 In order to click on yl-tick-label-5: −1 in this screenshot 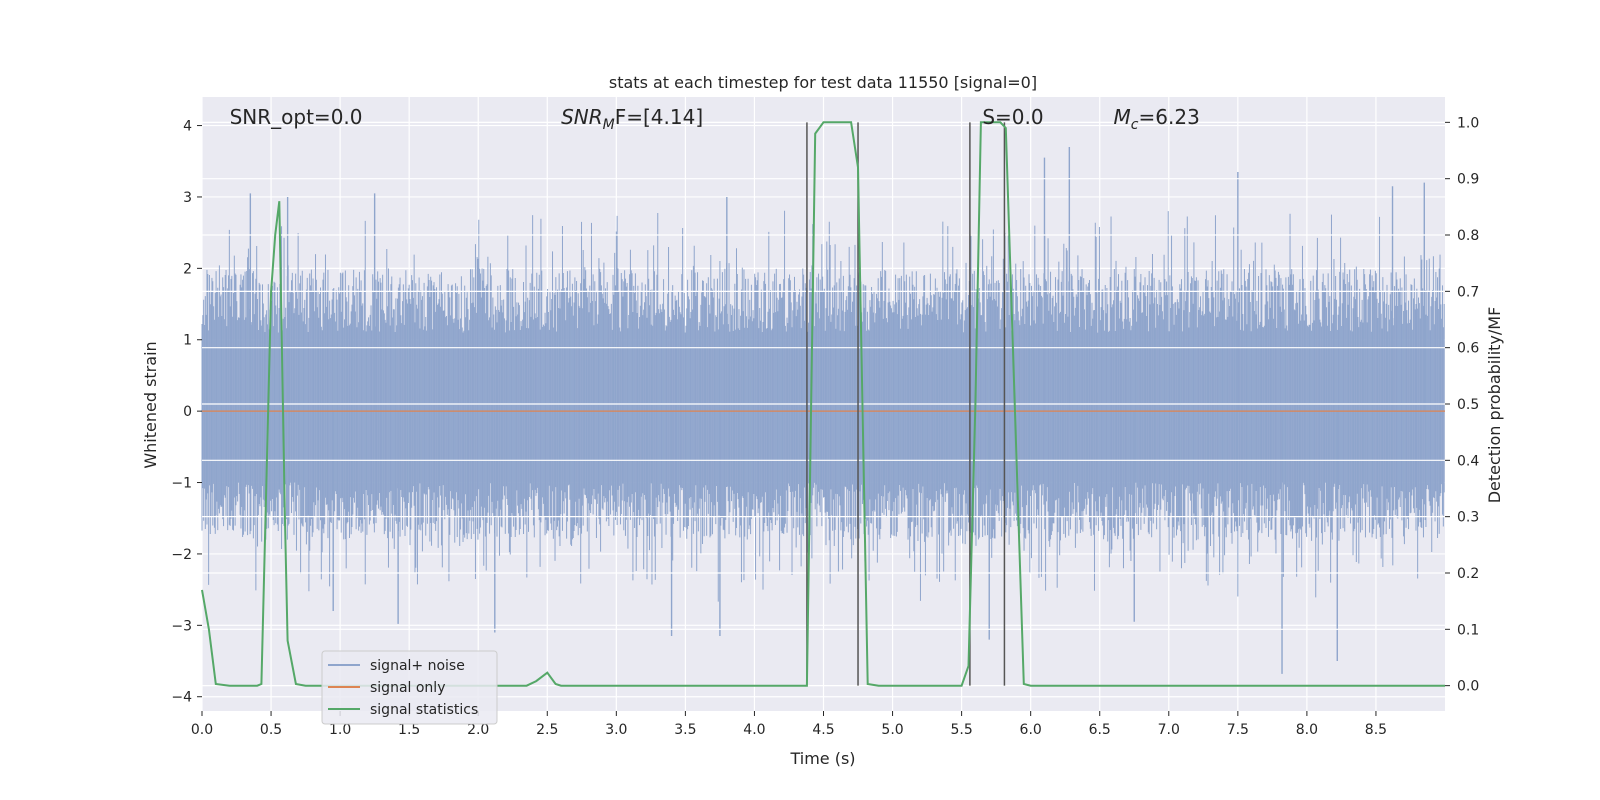, I will do `click(181, 484)`.